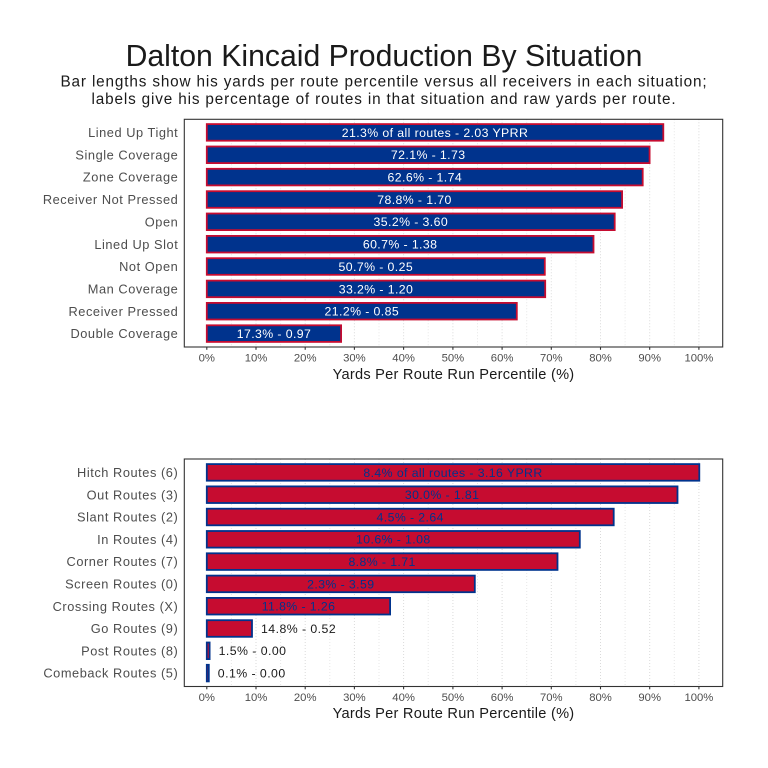  Describe the element at coordinates (393, 540) in the screenshot. I see `svg-text: 10.6% - 1.08` at that location.